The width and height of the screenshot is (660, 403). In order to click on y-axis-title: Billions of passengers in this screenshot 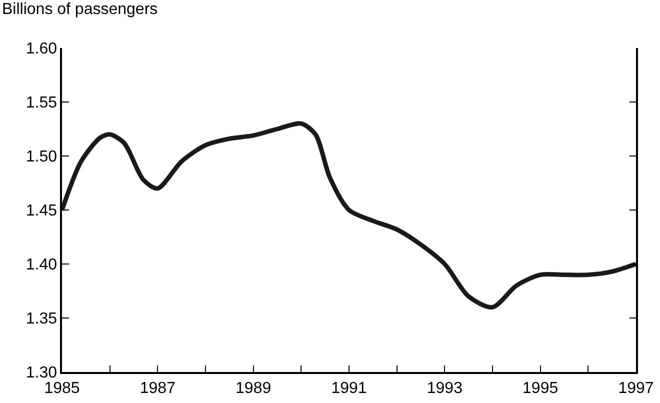, I will do `click(80, 9)`.